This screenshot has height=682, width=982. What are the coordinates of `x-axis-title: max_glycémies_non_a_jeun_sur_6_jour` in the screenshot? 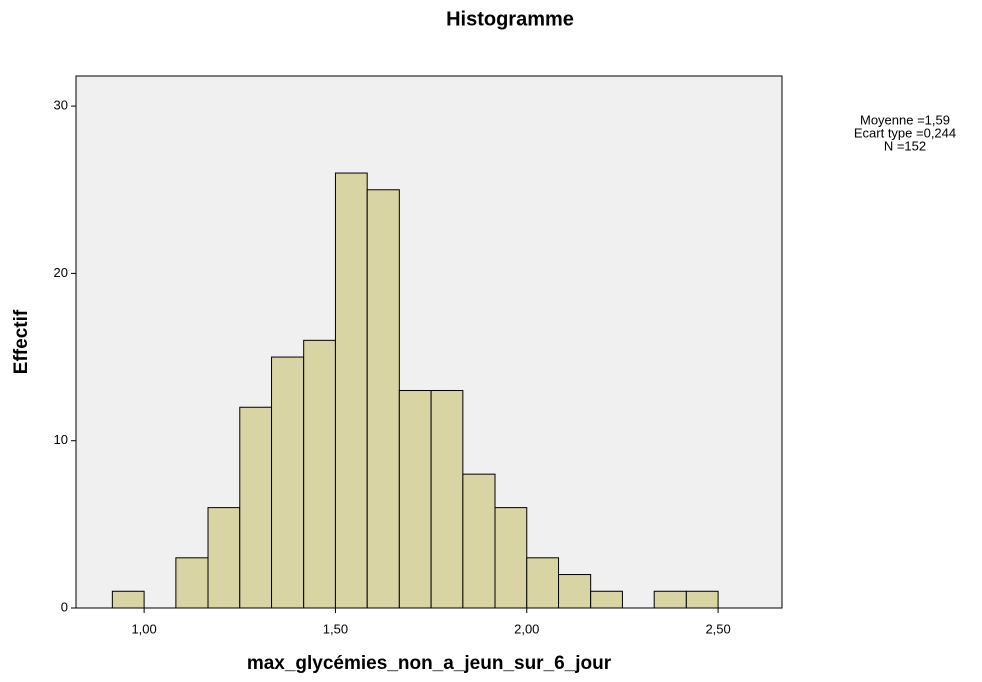 It's located at (429, 663).